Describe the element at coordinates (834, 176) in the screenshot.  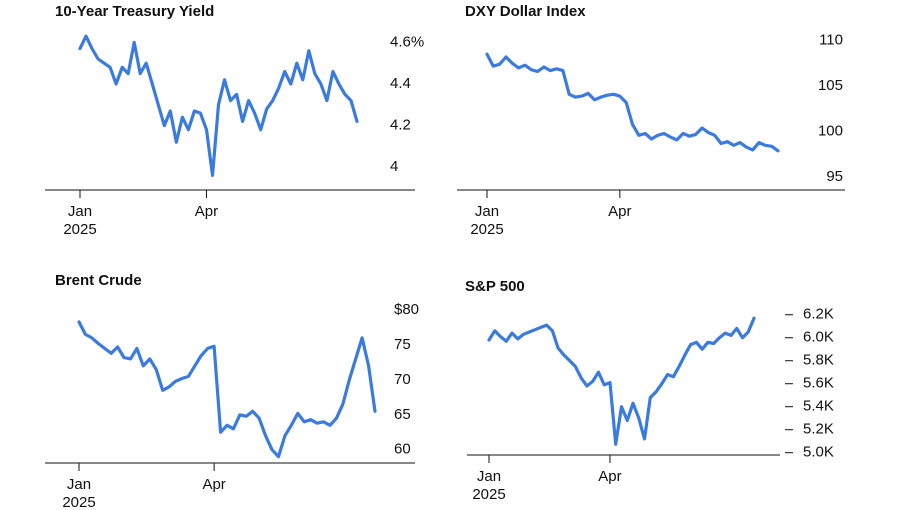
I see `y-tick-label: 95` at that location.